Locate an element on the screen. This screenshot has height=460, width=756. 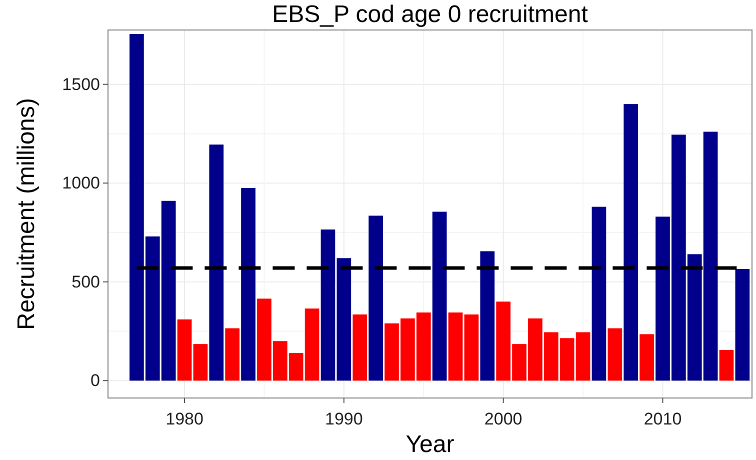
x-tick-label: 2010 is located at coordinates (663, 419).